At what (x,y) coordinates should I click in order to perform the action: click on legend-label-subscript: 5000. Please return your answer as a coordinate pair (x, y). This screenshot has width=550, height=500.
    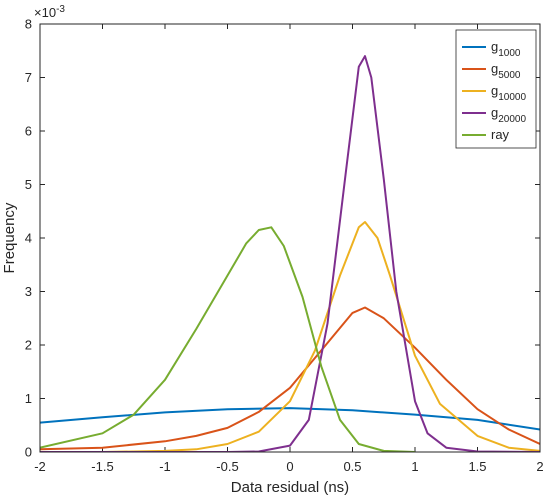
    Looking at the image, I should click on (509, 75).